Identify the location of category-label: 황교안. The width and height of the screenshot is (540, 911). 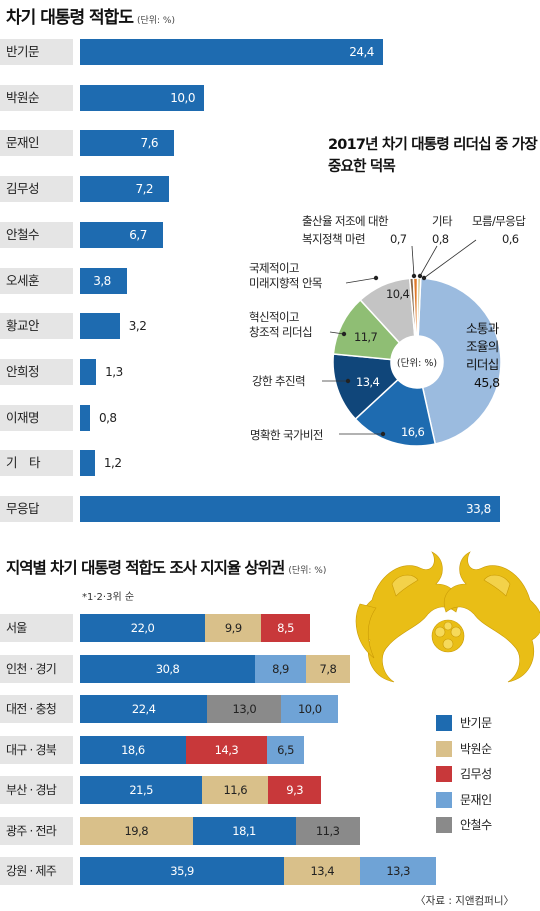
(36, 326).